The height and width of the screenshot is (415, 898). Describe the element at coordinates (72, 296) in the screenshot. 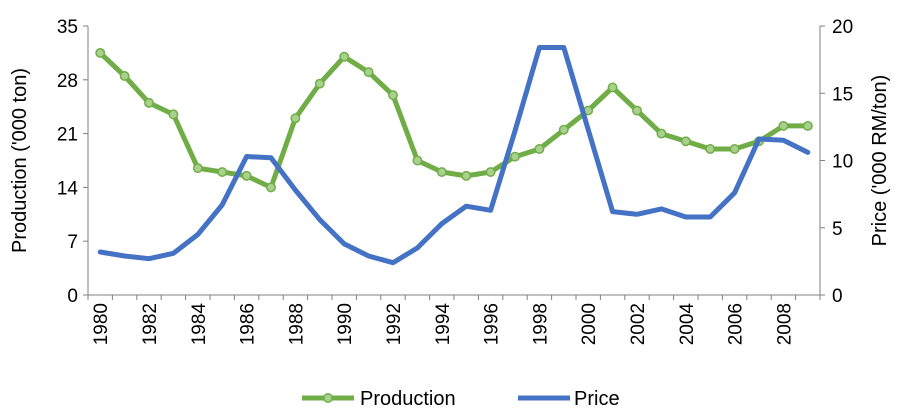

I see `y-left-tick-label: 0` at that location.